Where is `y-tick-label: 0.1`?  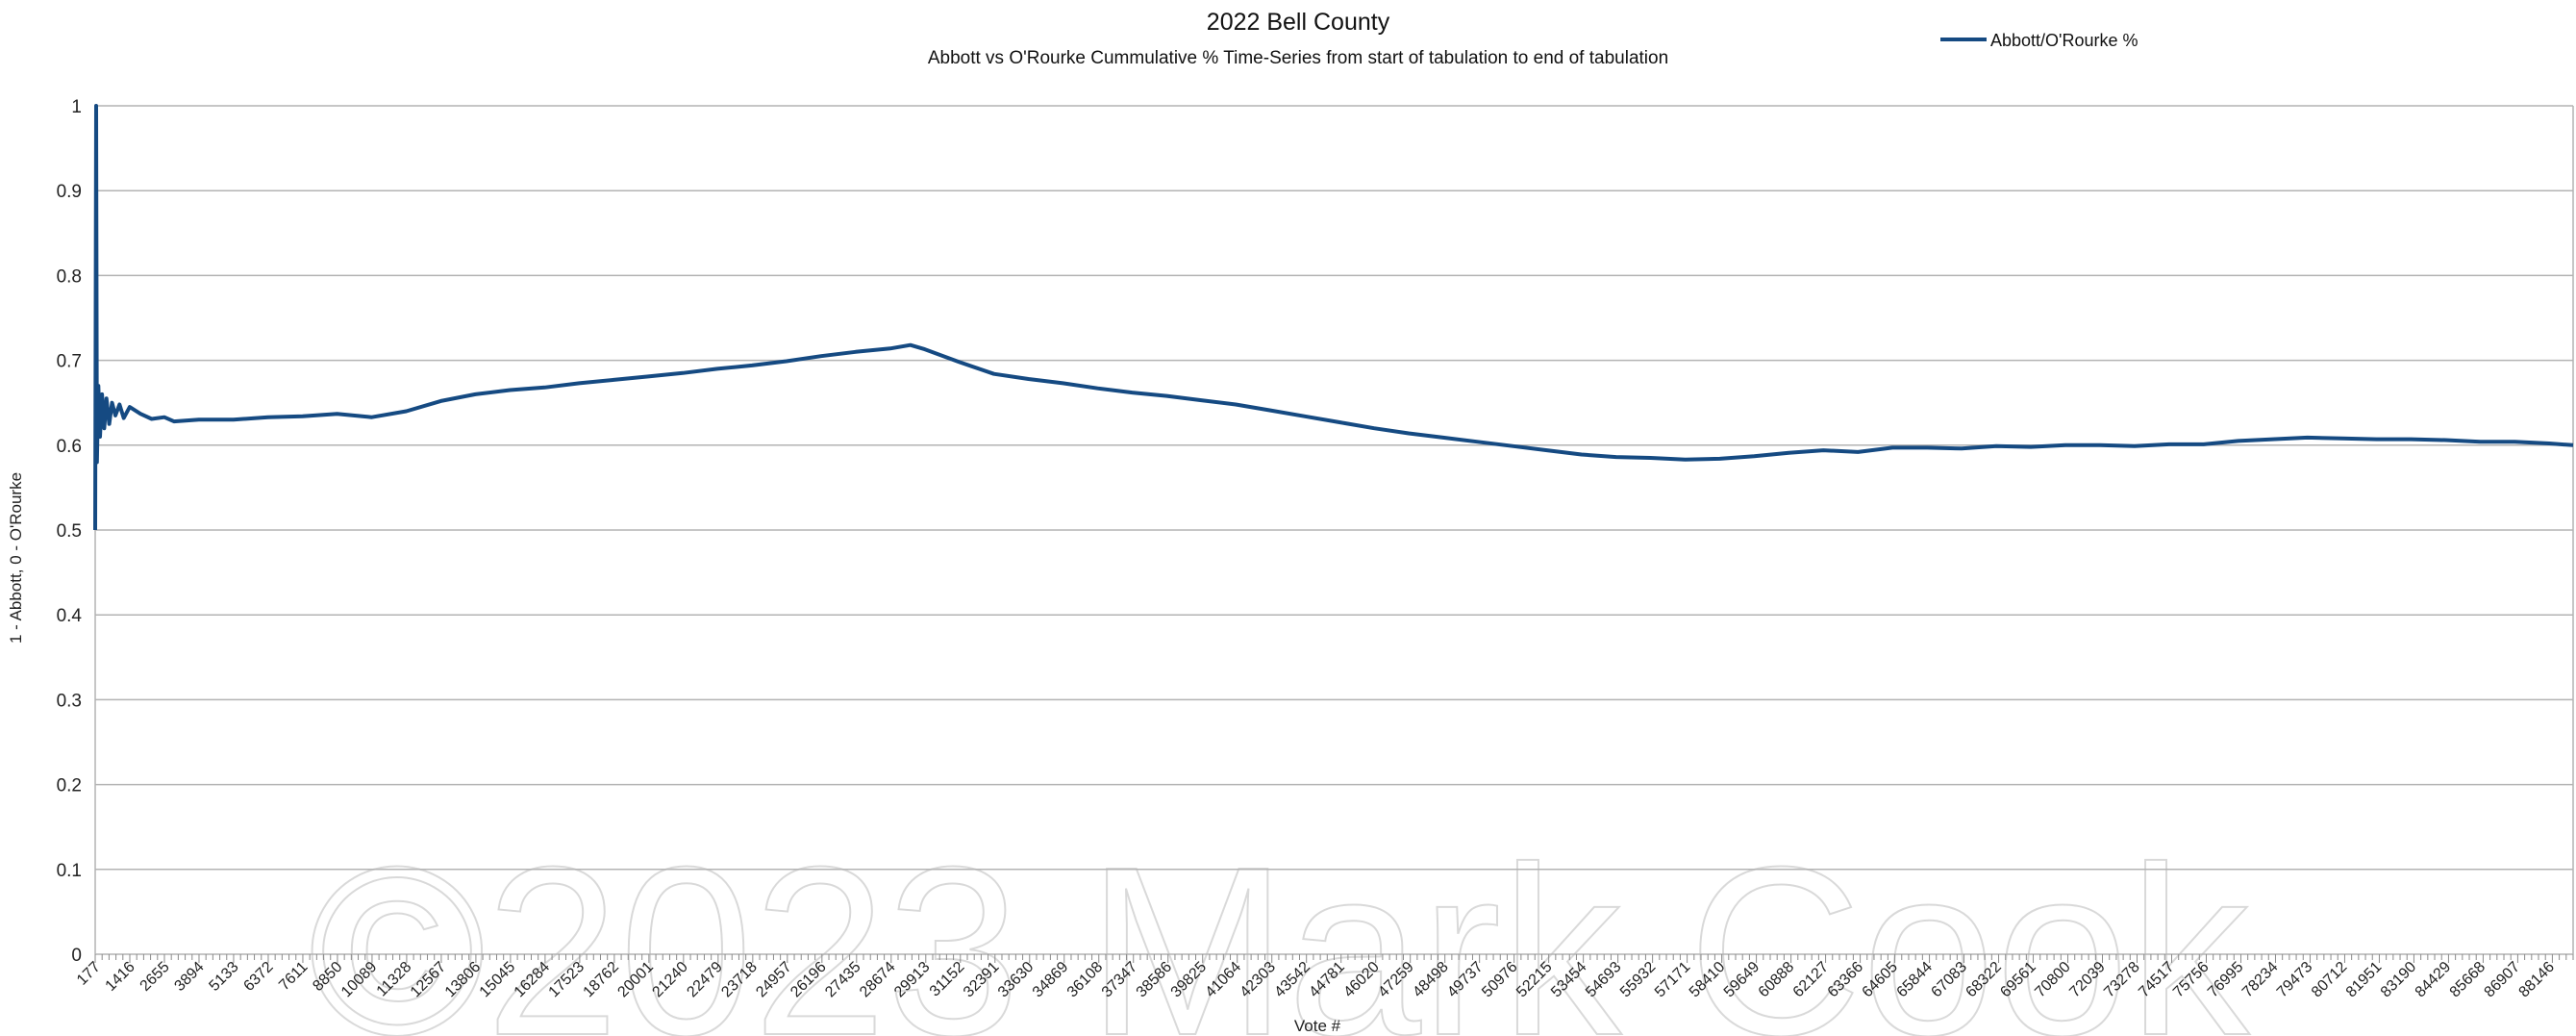 y-tick-label: 0.1 is located at coordinates (69, 871).